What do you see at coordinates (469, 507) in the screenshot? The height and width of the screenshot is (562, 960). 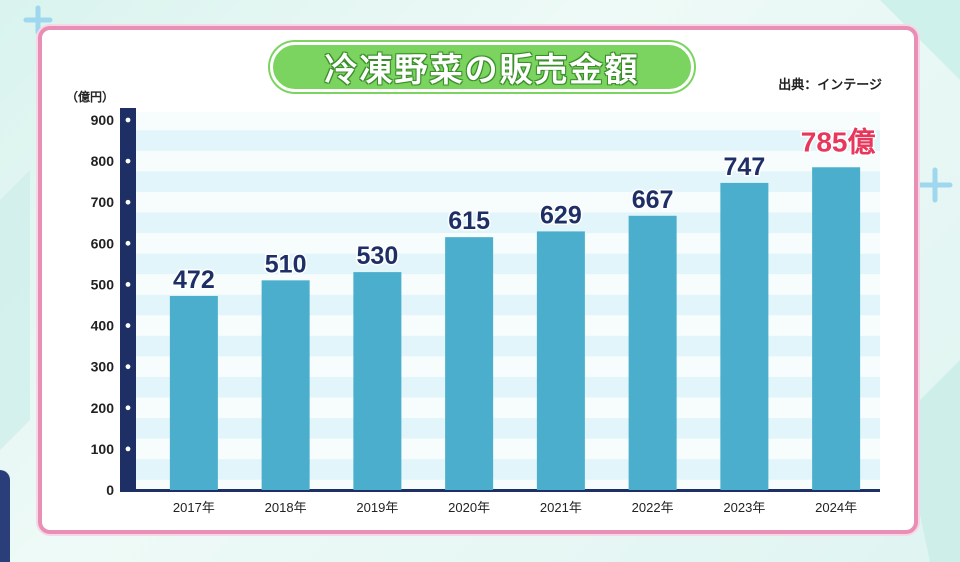 I see `x-tick-label: 2020年` at bounding box center [469, 507].